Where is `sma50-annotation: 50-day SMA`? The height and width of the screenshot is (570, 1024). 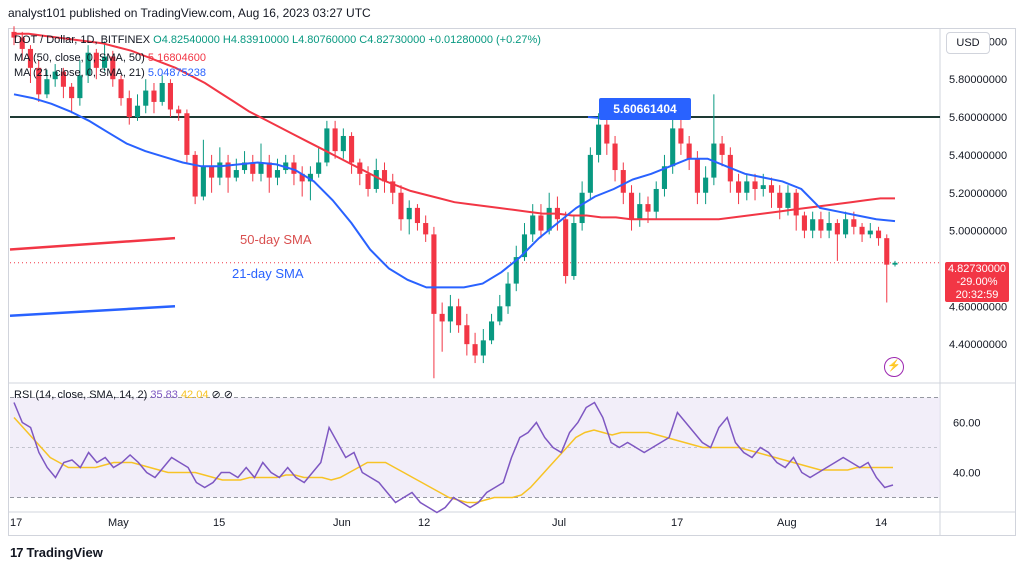 sma50-annotation: 50-day SMA is located at coordinates (276, 239).